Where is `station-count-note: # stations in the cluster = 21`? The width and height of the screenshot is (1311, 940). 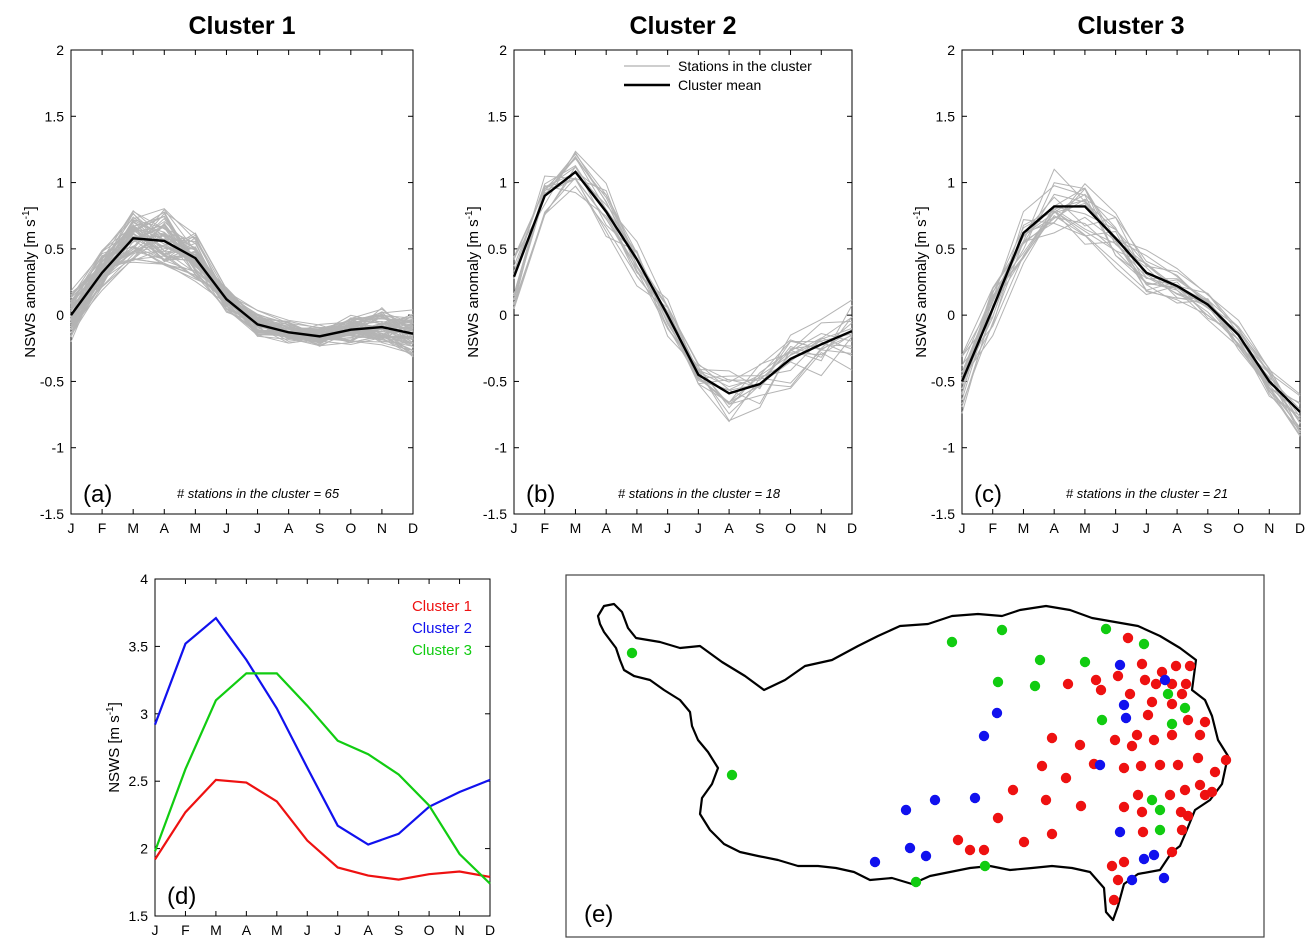
station-count-note: # stations in the cluster = 21 is located at coordinates (1147, 493).